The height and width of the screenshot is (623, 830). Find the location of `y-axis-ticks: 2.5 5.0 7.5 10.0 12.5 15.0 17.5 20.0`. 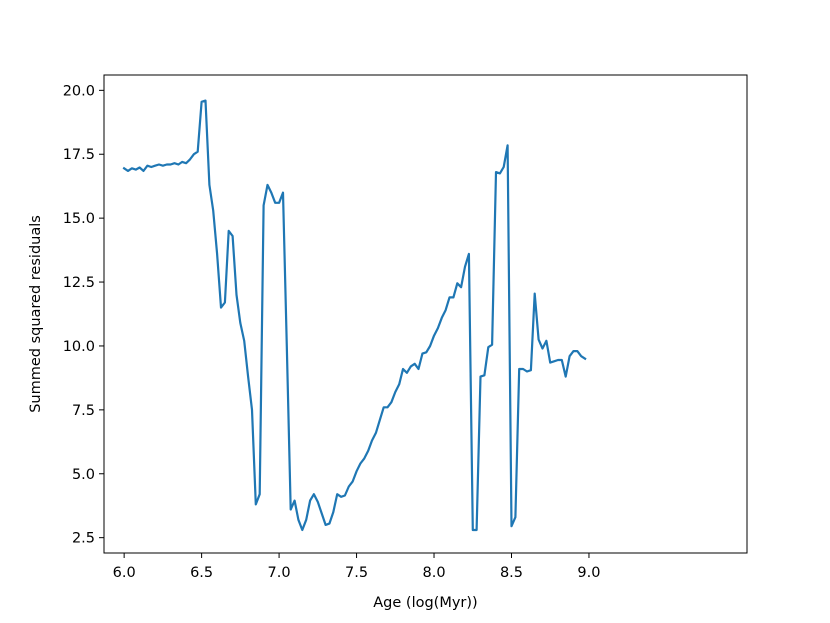

y-axis-ticks: 2.5 5.0 7.5 10.0 12.5 15.0 17.5 20.0 is located at coordinates (83, 315).